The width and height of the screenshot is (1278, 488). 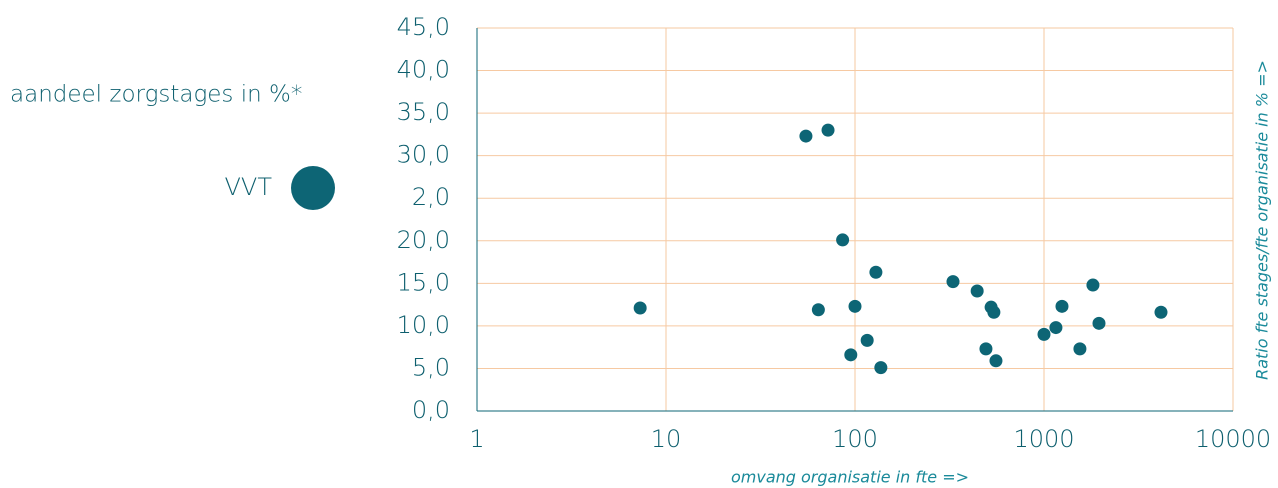 What do you see at coordinates (850, 477) in the screenshot?
I see `x-axis-label: omvang organisatie in fte =>` at bounding box center [850, 477].